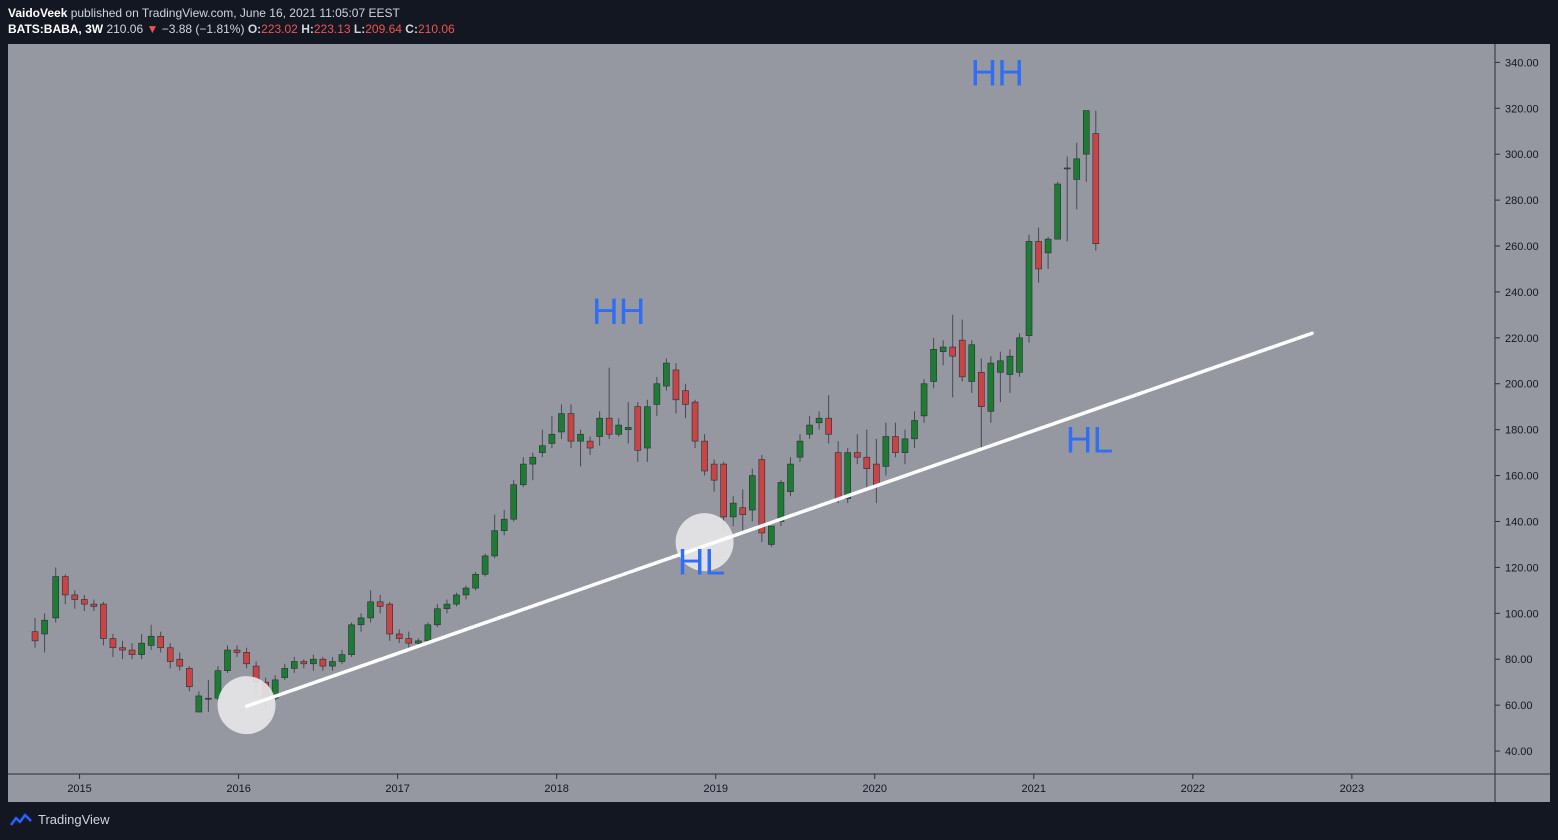 The image size is (1558, 840). I want to click on open-value: 223.02, so click(279, 29).